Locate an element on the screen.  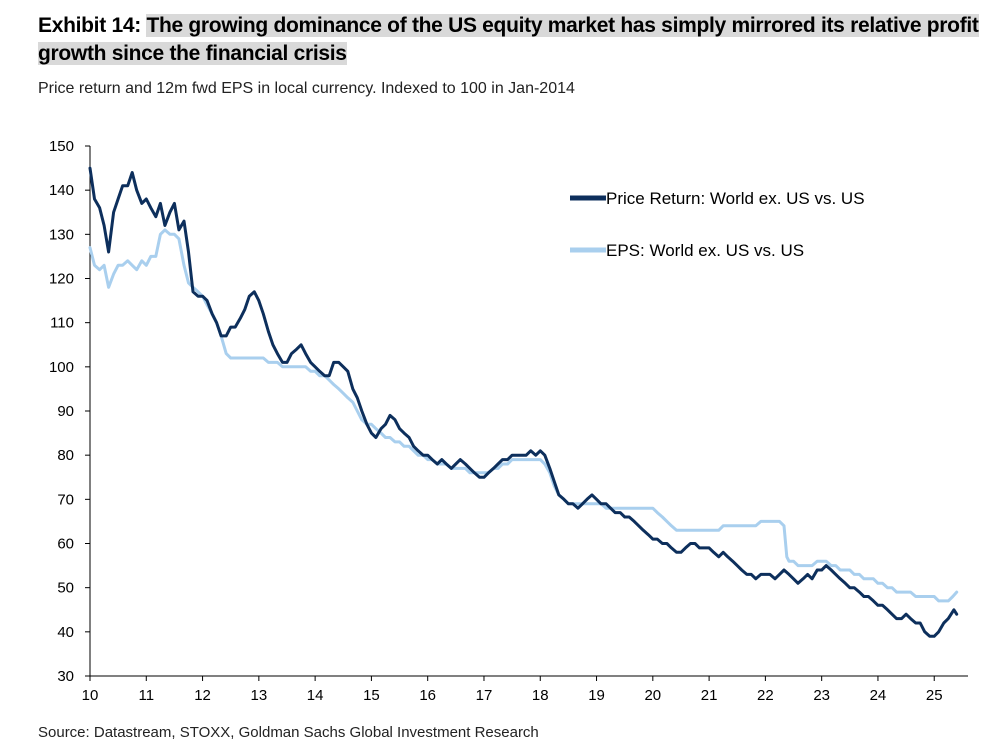
x-tick-label: 18 is located at coordinates (540, 695).